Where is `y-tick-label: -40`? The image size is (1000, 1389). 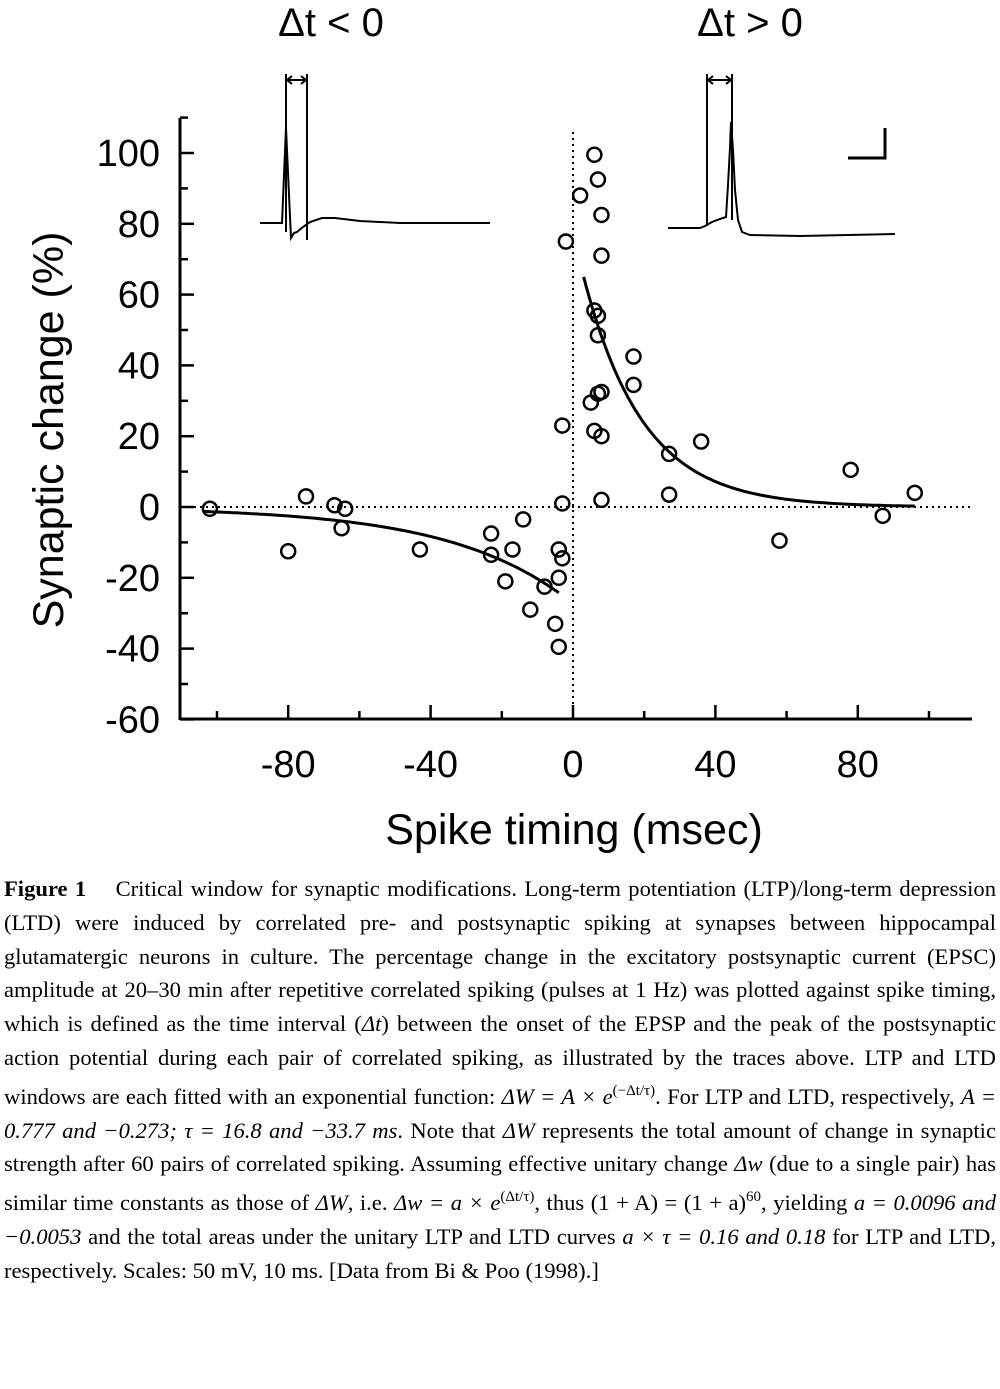
y-tick-label: -40 is located at coordinates (132, 650).